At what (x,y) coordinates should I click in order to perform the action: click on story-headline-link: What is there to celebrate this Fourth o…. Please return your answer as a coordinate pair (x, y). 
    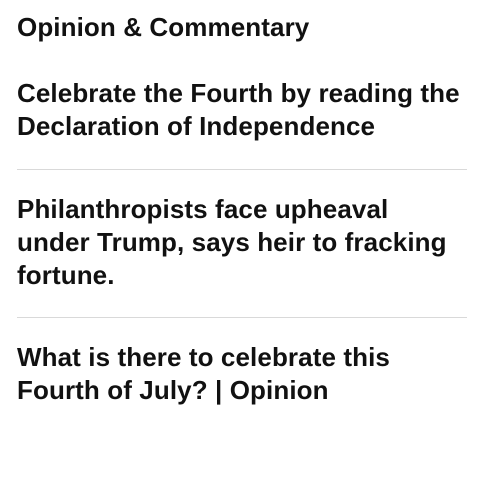
    Looking at the image, I should click on (203, 373).